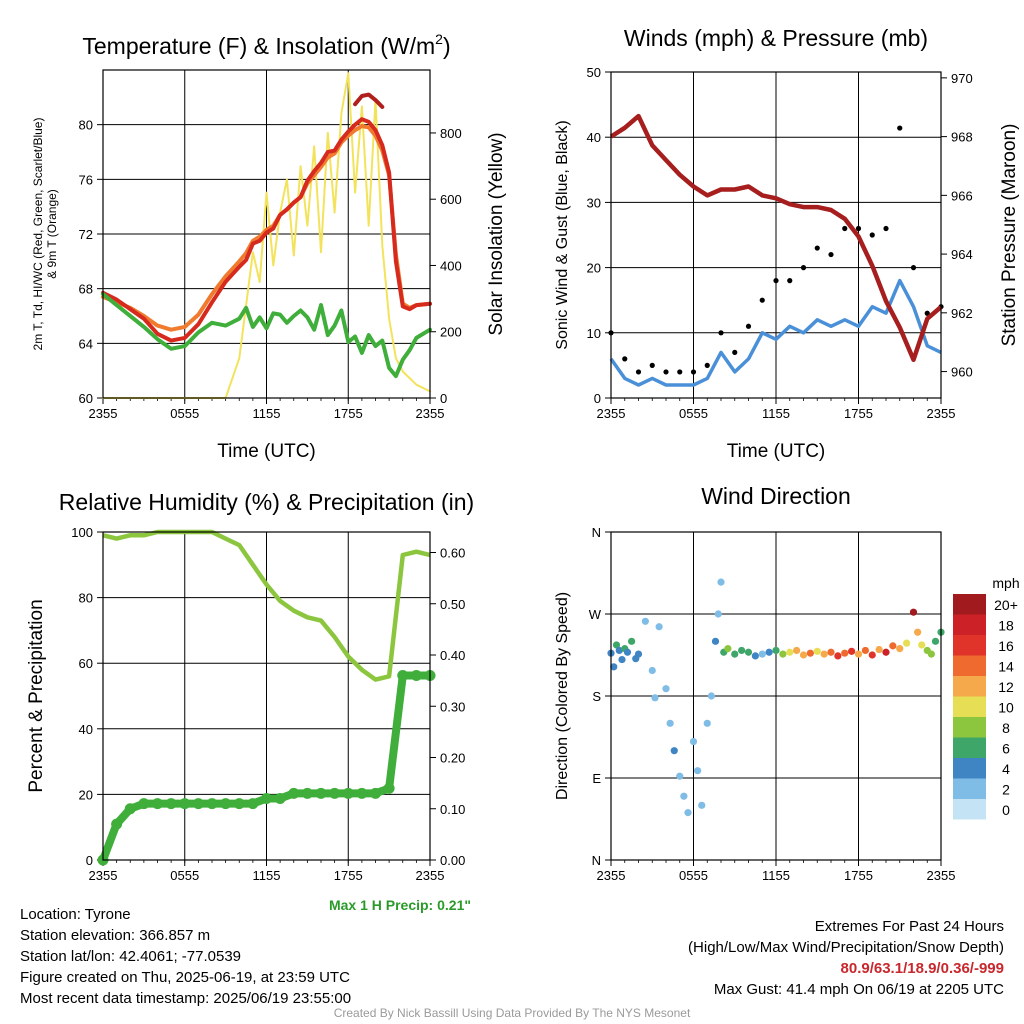 The width and height of the screenshot is (1024, 1024). What do you see at coordinates (184, 875) in the screenshot?
I see `x-tick-label: 0555` at bounding box center [184, 875].